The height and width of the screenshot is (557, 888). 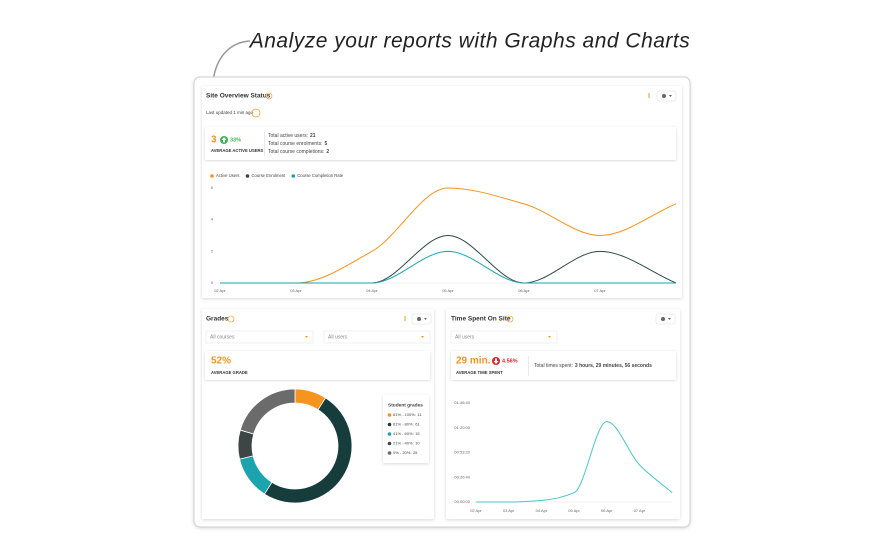 What do you see at coordinates (320, 175) in the screenshot?
I see `legend-label: Course Completion Rate` at bounding box center [320, 175].